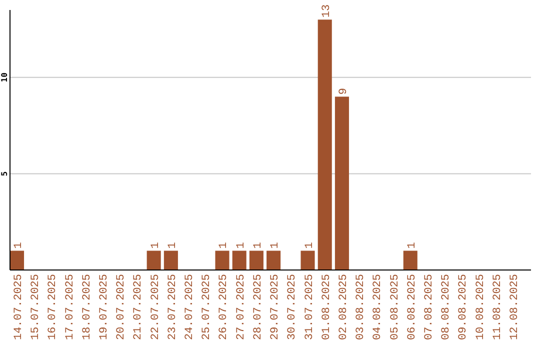  What do you see at coordinates (19, 307) in the screenshot?
I see `x-tick-label: 14.07.2025` at bounding box center [19, 307].